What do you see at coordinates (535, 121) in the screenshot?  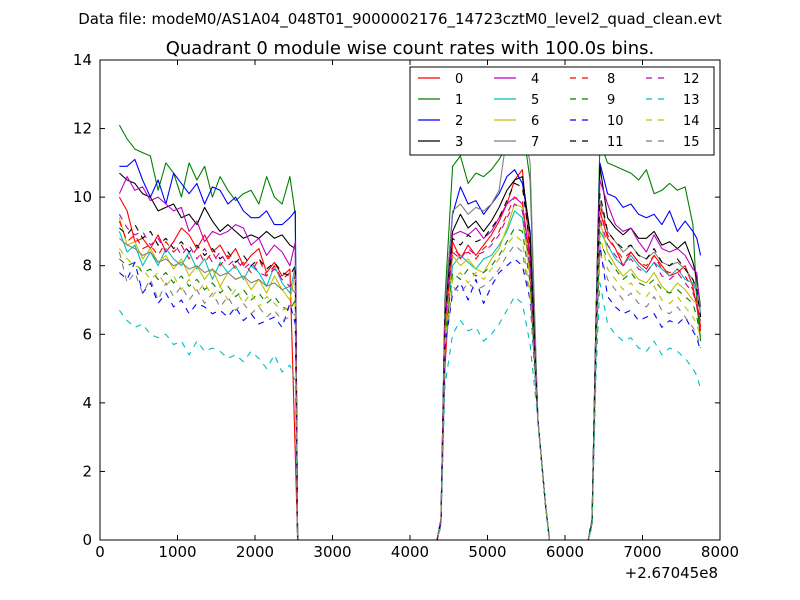 I see `legend-label-6: 6` at bounding box center [535, 121].